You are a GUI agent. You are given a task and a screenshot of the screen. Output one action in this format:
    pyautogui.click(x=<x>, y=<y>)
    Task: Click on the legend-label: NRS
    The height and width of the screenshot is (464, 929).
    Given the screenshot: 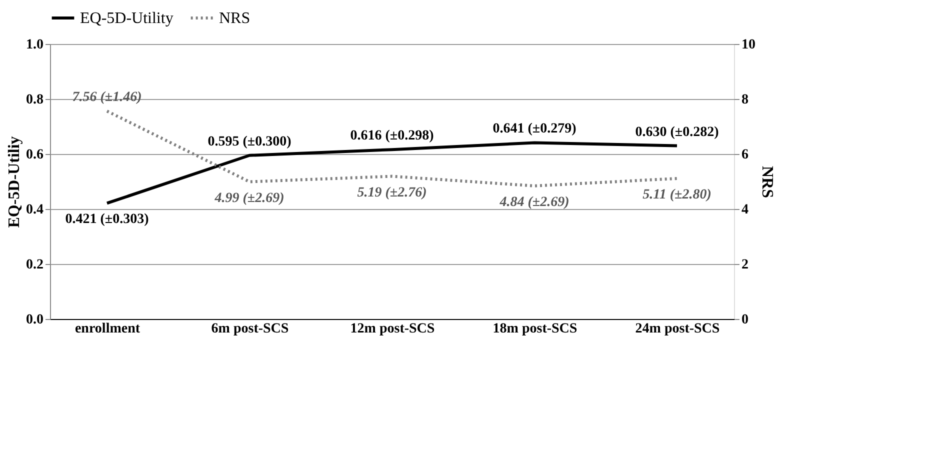 What is the action you would take?
    pyautogui.click(x=234, y=18)
    